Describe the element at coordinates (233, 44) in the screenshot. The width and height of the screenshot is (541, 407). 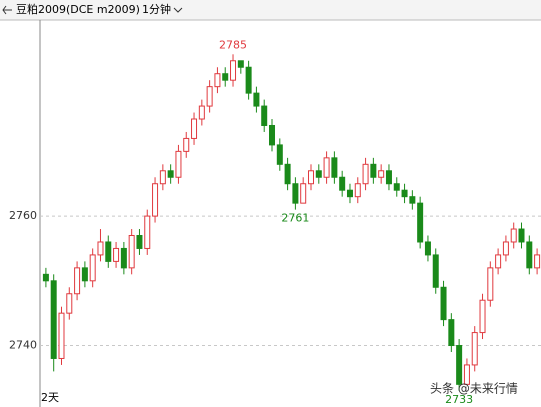
I see `high-label: 2785` at that location.